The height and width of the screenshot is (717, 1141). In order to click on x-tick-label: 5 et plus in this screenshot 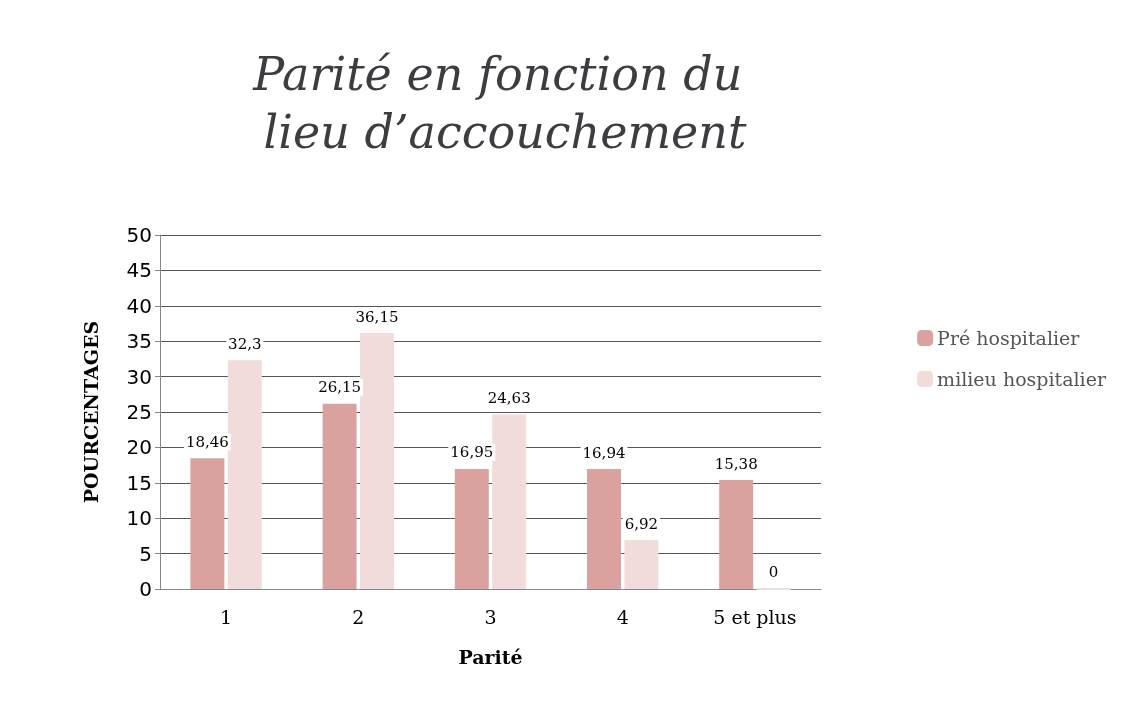, I will do `click(755, 616)`.